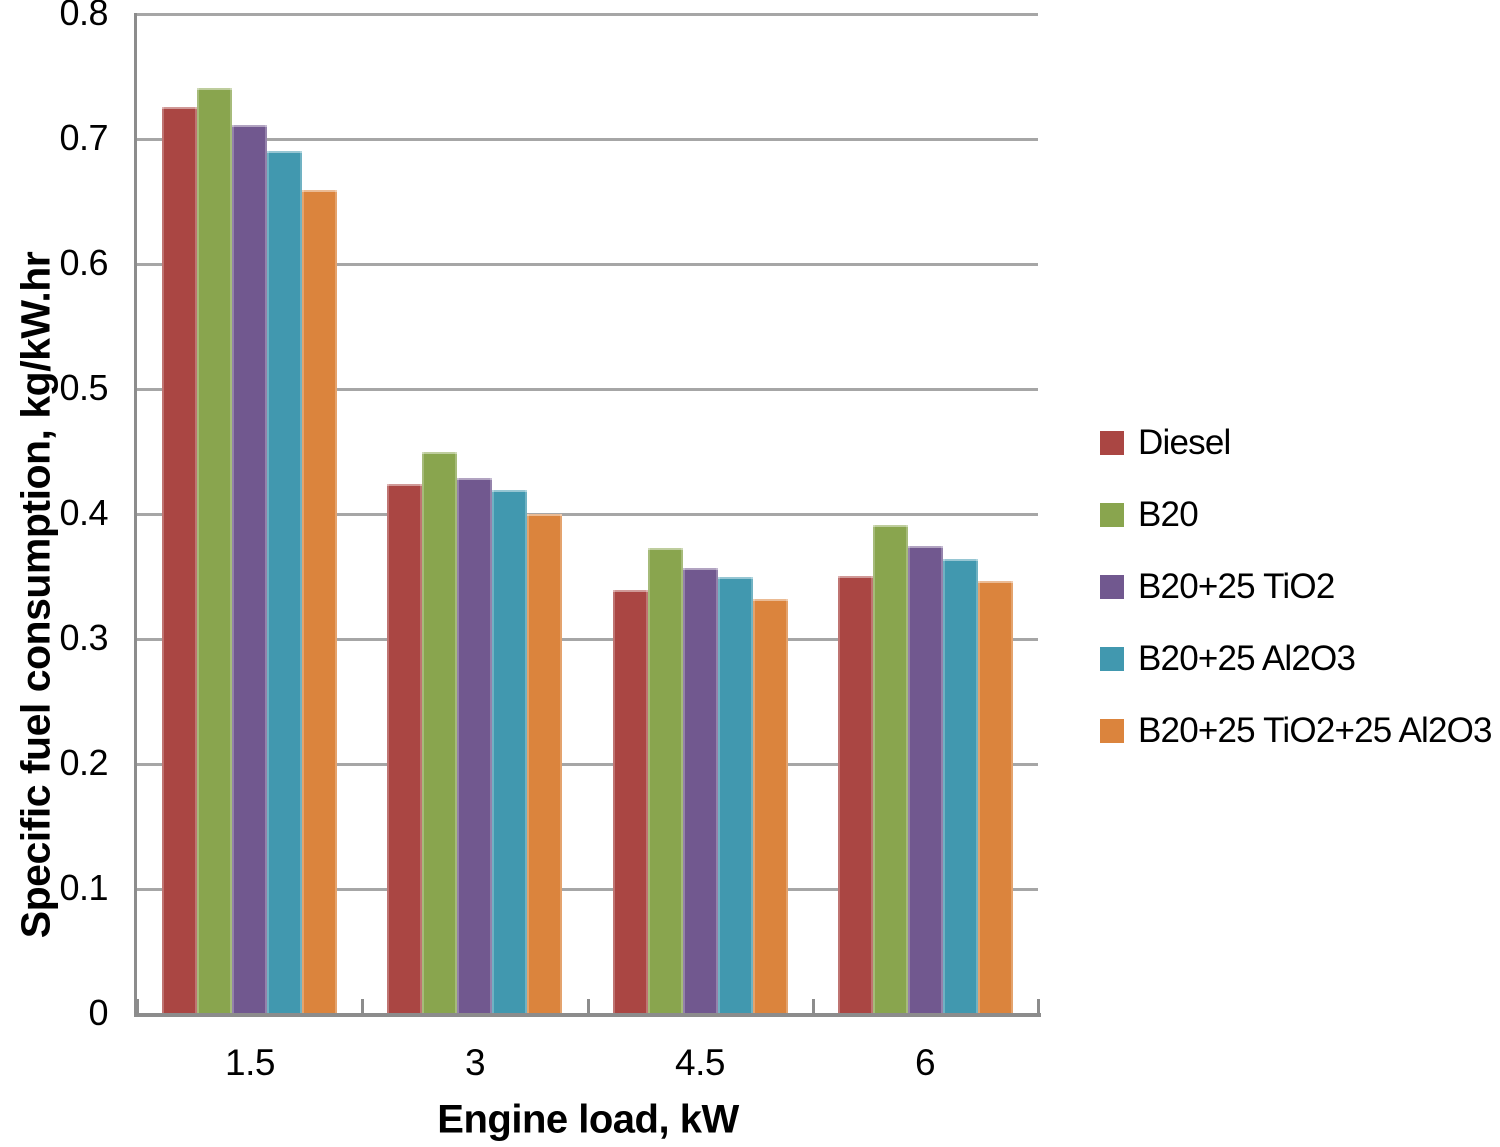 The width and height of the screenshot is (1500, 1147). Describe the element at coordinates (587, 389) in the screenshot. I see `gridline-0.5` at that location.